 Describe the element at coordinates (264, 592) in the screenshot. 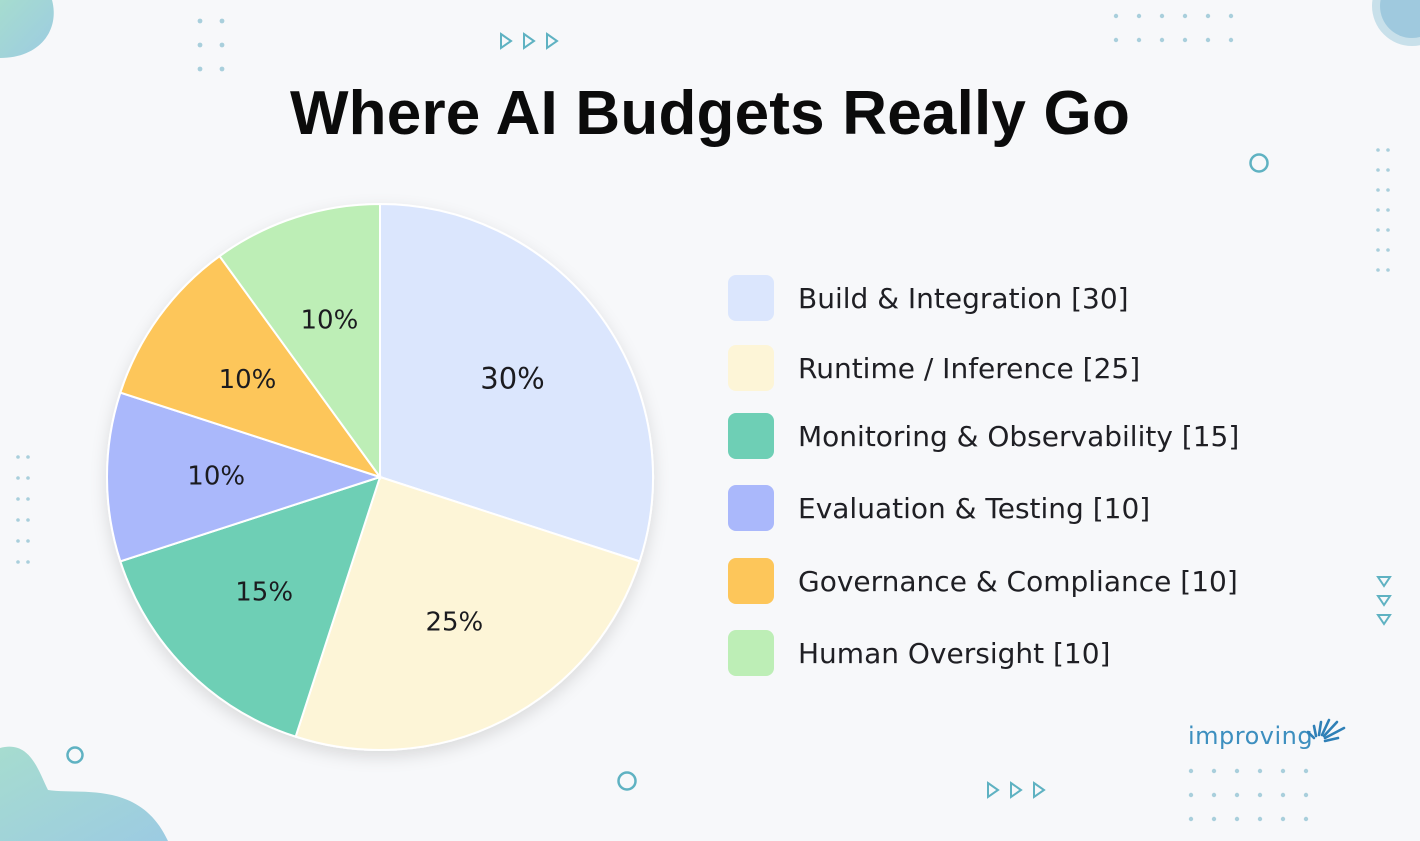

I see `pie-slice-label-2: 15%` at that location.